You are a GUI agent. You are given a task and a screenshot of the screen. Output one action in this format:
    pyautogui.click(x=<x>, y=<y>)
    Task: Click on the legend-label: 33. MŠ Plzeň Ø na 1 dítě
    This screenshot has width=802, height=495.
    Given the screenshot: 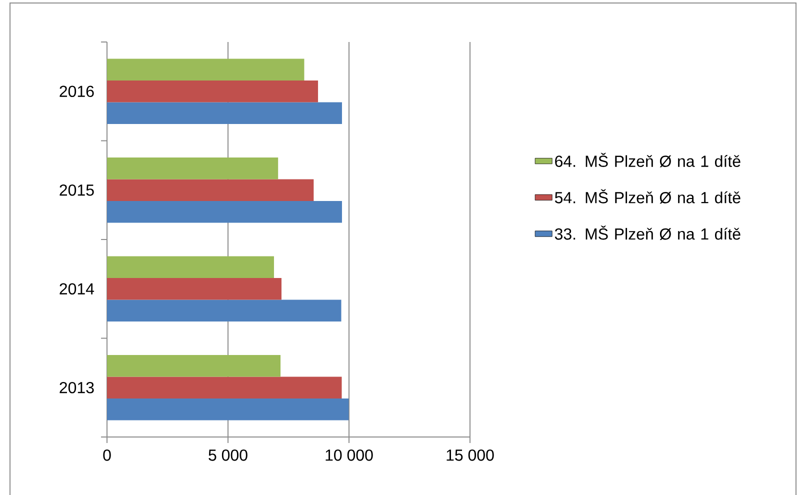 What is the action you would take?
    pyautogui.click(x=647, y=233)
    